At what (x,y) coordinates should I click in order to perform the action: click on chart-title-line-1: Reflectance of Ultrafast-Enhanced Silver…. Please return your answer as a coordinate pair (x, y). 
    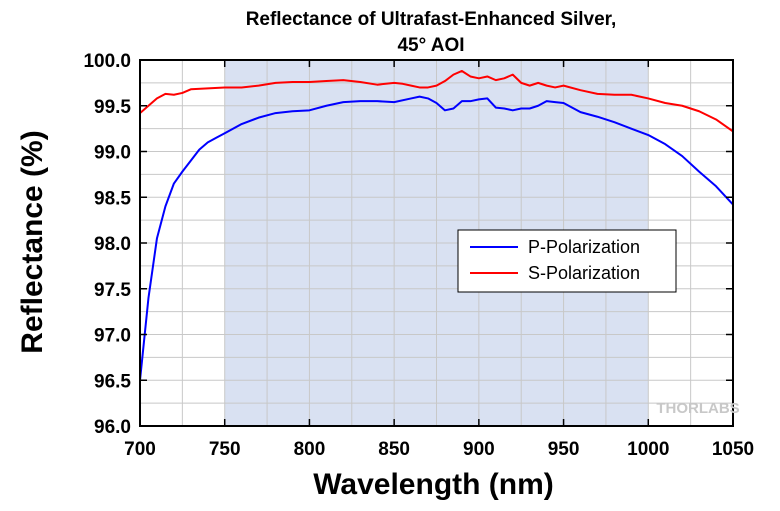
    Looking at the image, I should click on (431, 19).